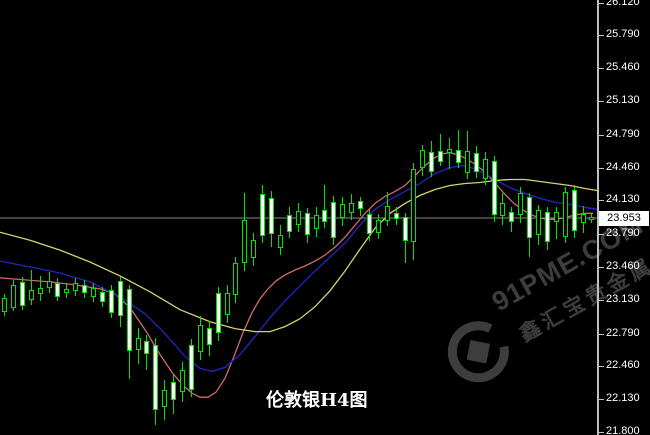 The width and height of the screenshot is (650, 435). I want to click on axis-tick-label: 23.790, so click(623, 233).